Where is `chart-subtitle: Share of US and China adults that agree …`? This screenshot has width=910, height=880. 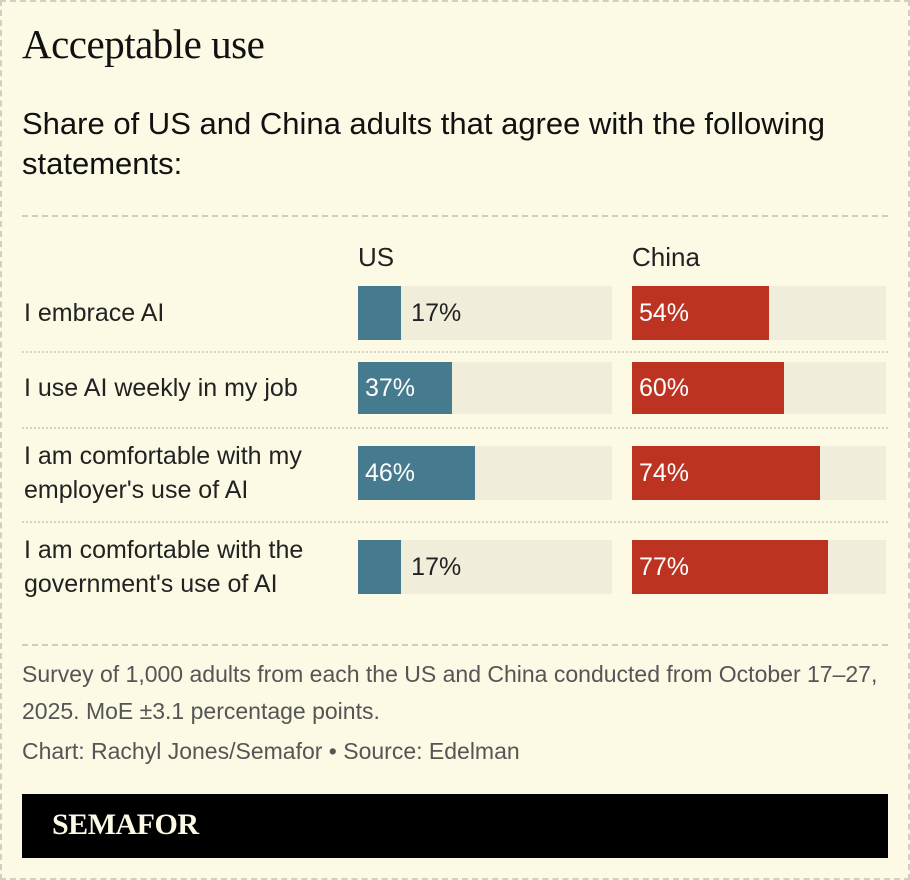
chart-subtitle: Share of US and China adults that agree … is located at coordinates (424, 143).